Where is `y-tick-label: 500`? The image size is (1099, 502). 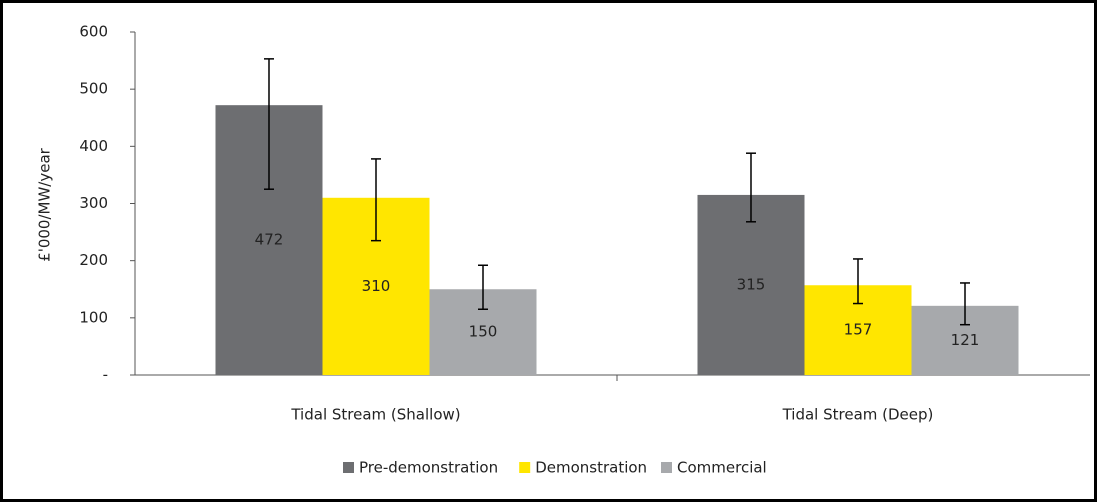 y-tick-label: 500 is located at coordinates (93, 89).